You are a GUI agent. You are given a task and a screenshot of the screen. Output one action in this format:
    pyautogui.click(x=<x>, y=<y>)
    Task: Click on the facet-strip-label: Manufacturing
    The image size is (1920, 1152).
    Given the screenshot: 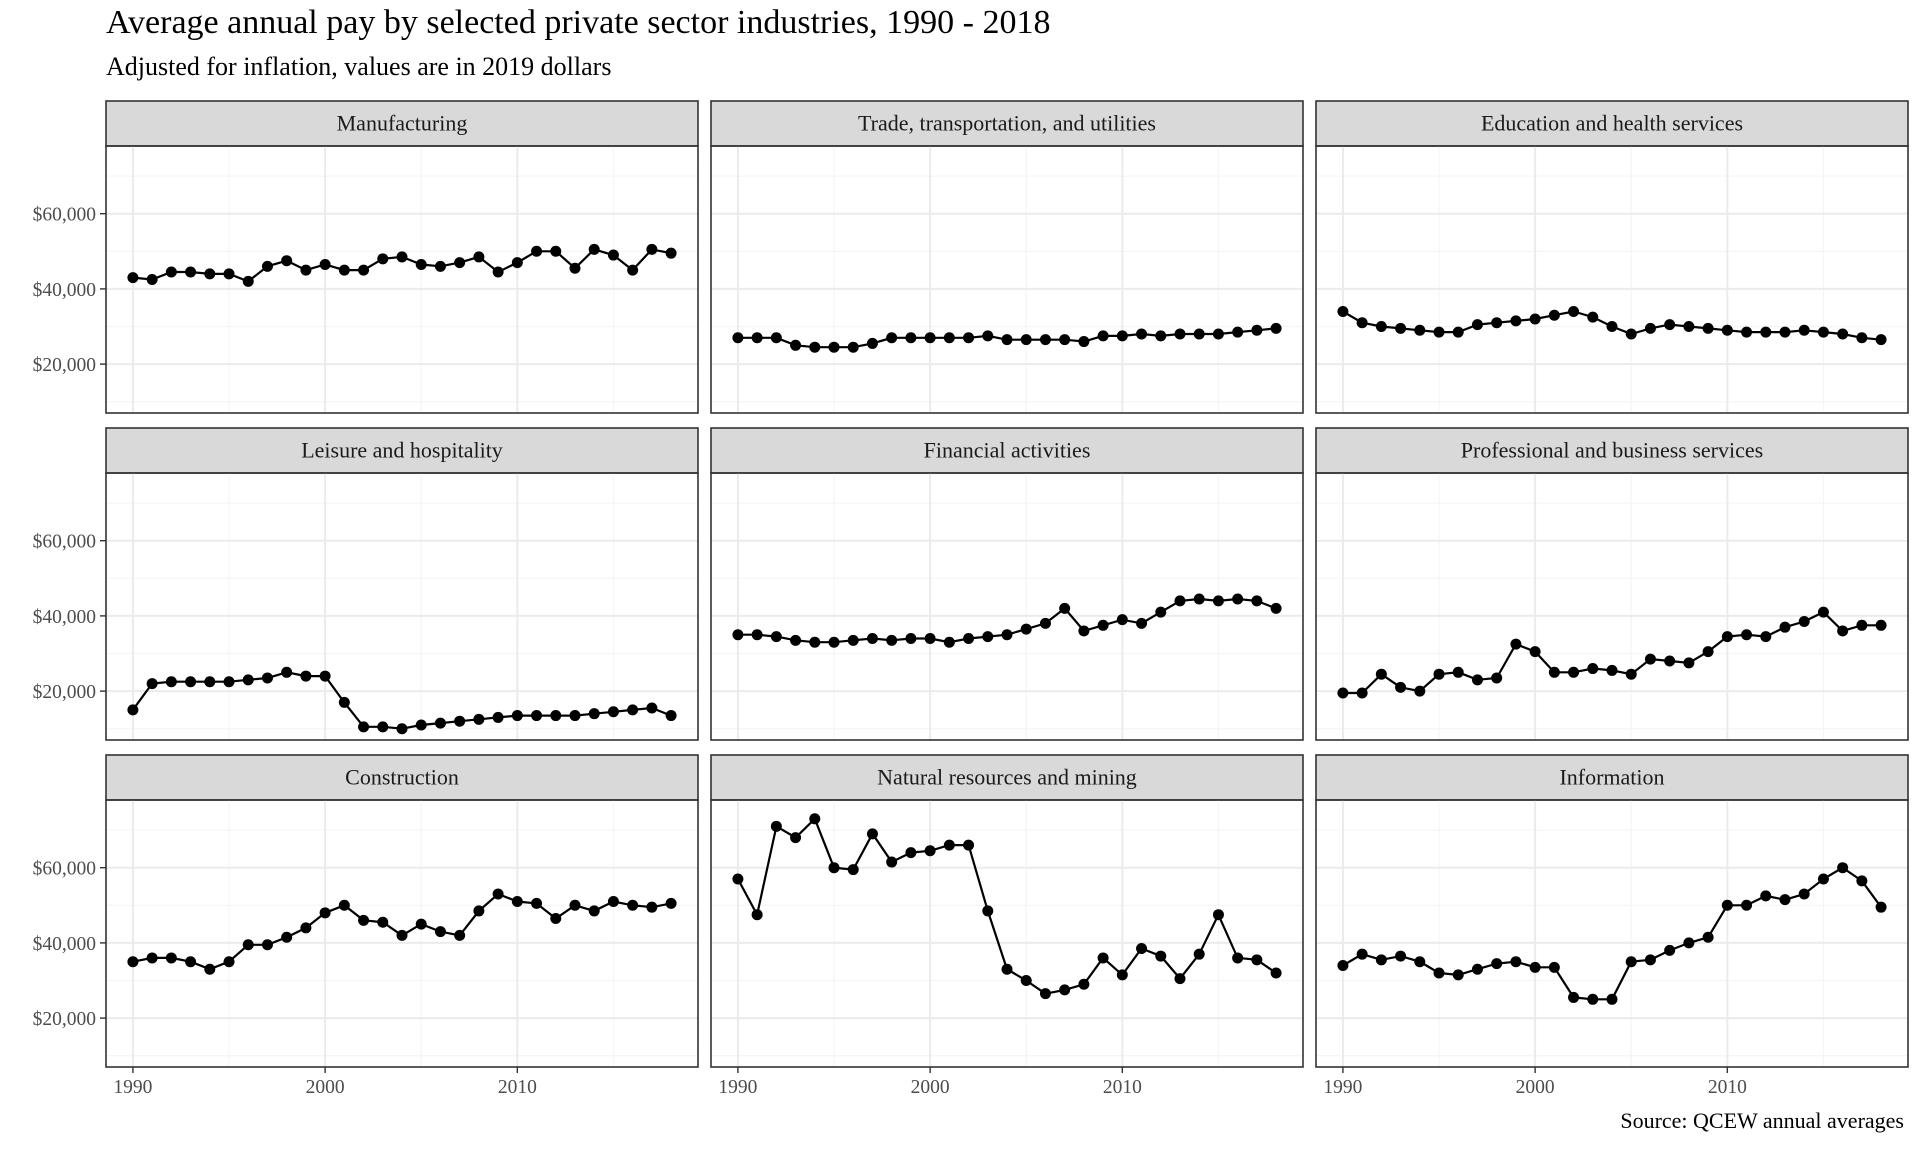 What is the action you would take?
    pyautogui.click(x=402, y=123)
    